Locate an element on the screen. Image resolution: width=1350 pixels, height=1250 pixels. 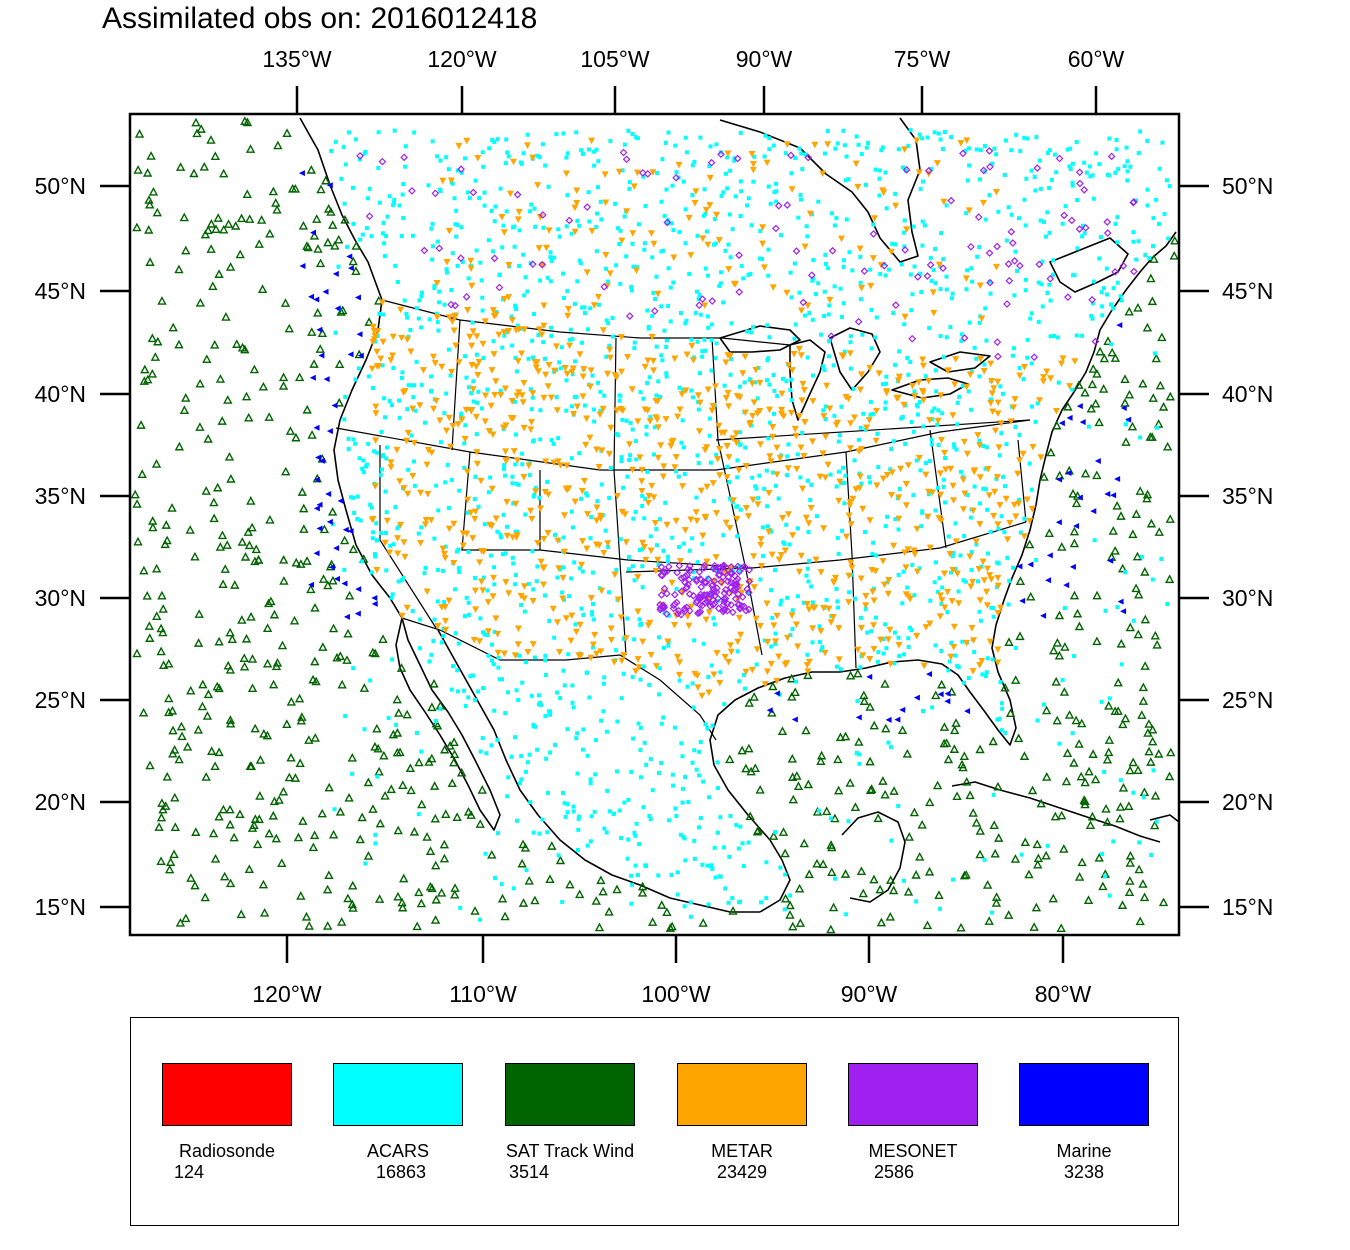
legend-swatch is located at coordinates (742, 1094).